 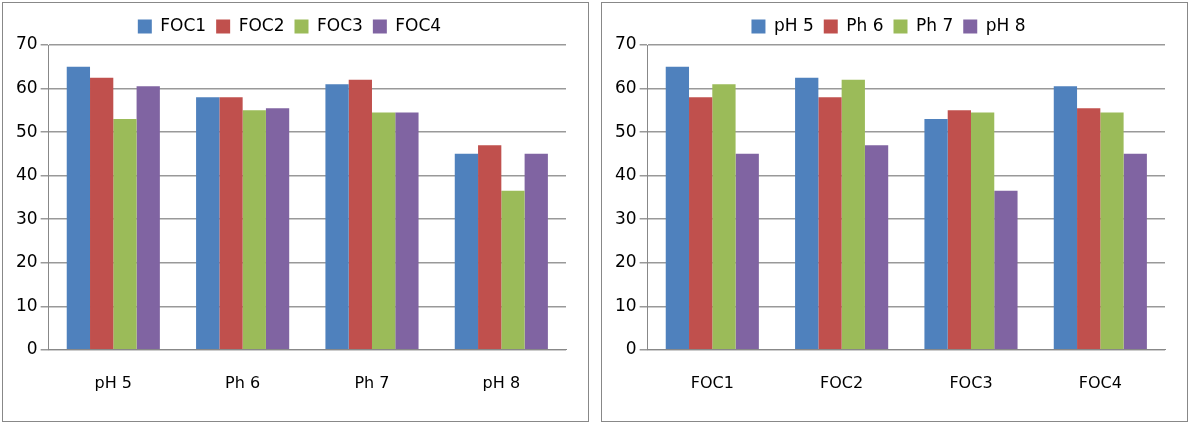 I want to click on legend-label: Ph 6, so click(x=865, y=24).